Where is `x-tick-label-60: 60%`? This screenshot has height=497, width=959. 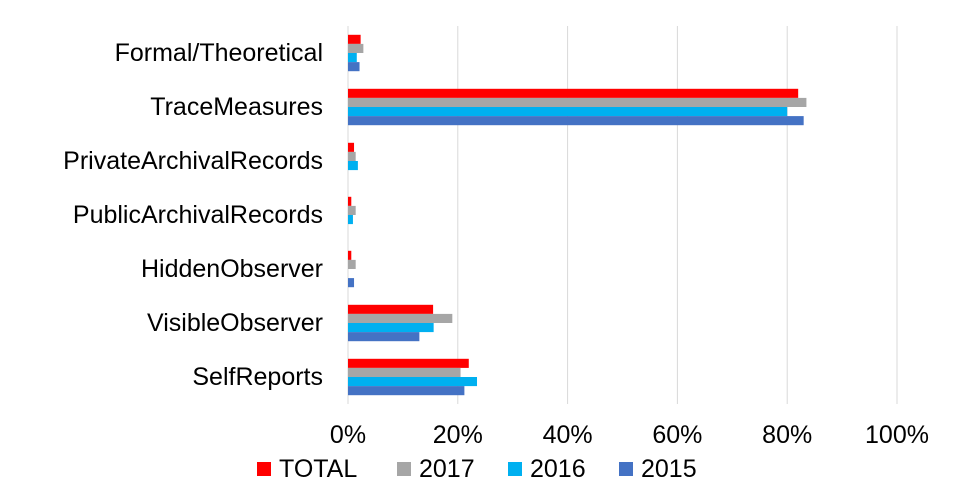 x-tick-label-60: 60% is located at coordinates (677, 435).